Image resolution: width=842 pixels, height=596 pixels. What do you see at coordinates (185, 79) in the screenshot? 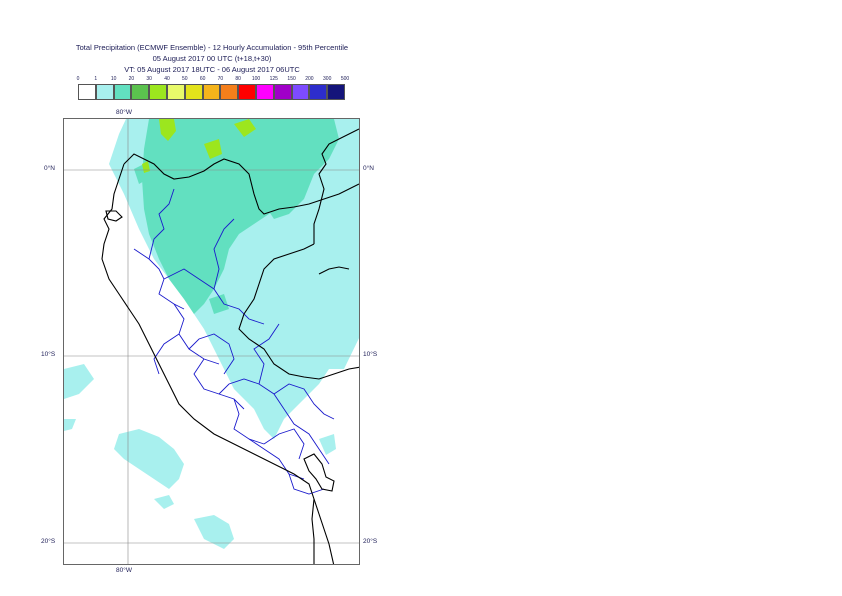
I see `legend-tick-label: 50` at bounding box center [185, 79].